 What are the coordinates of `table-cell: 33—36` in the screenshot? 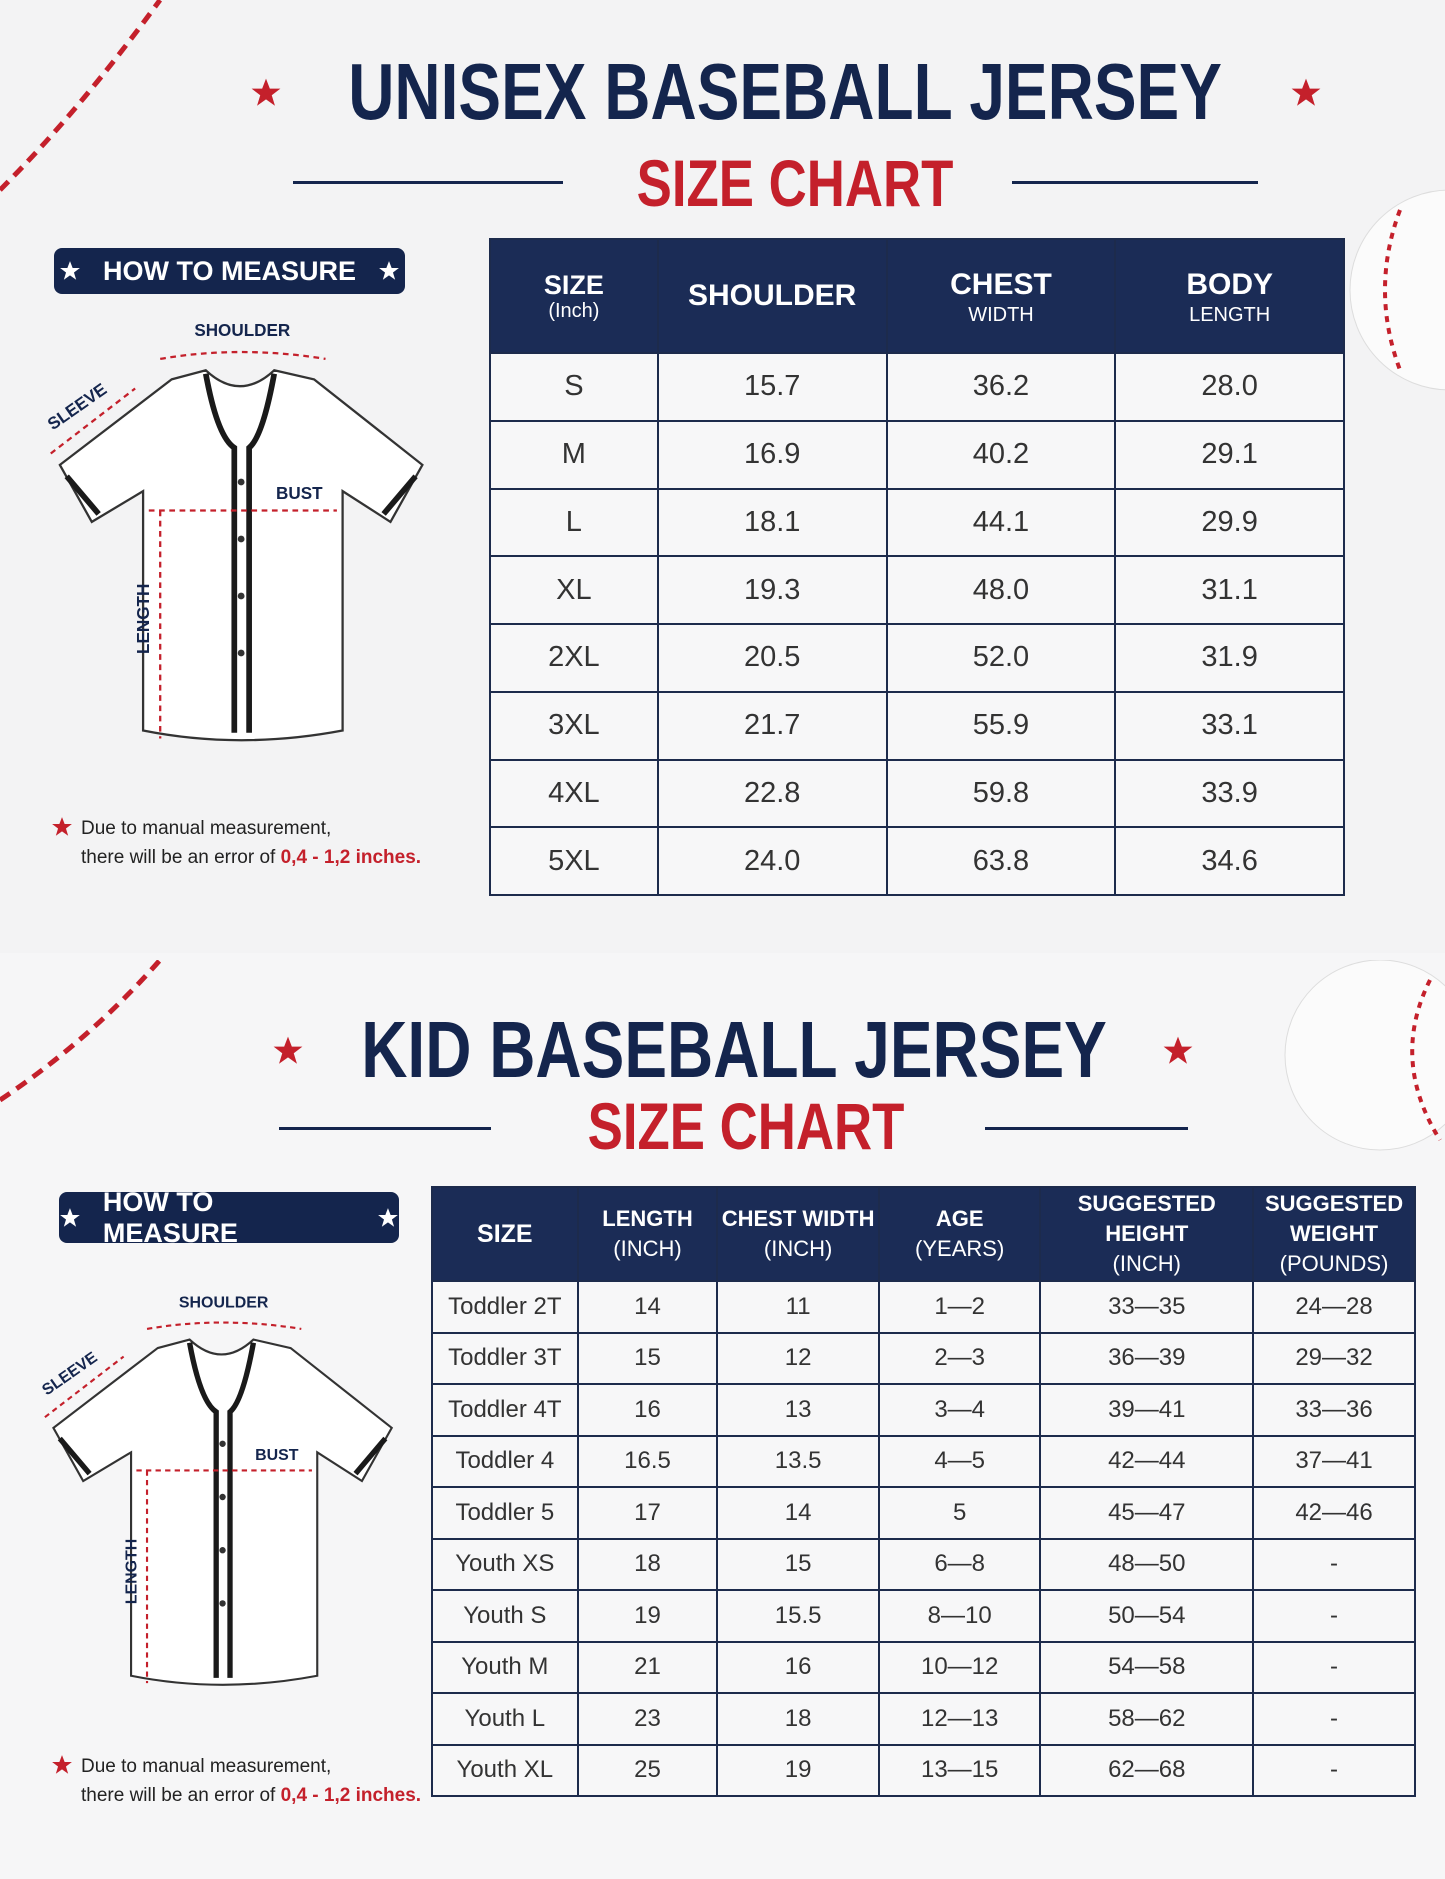 It's located at (1334, 1410).